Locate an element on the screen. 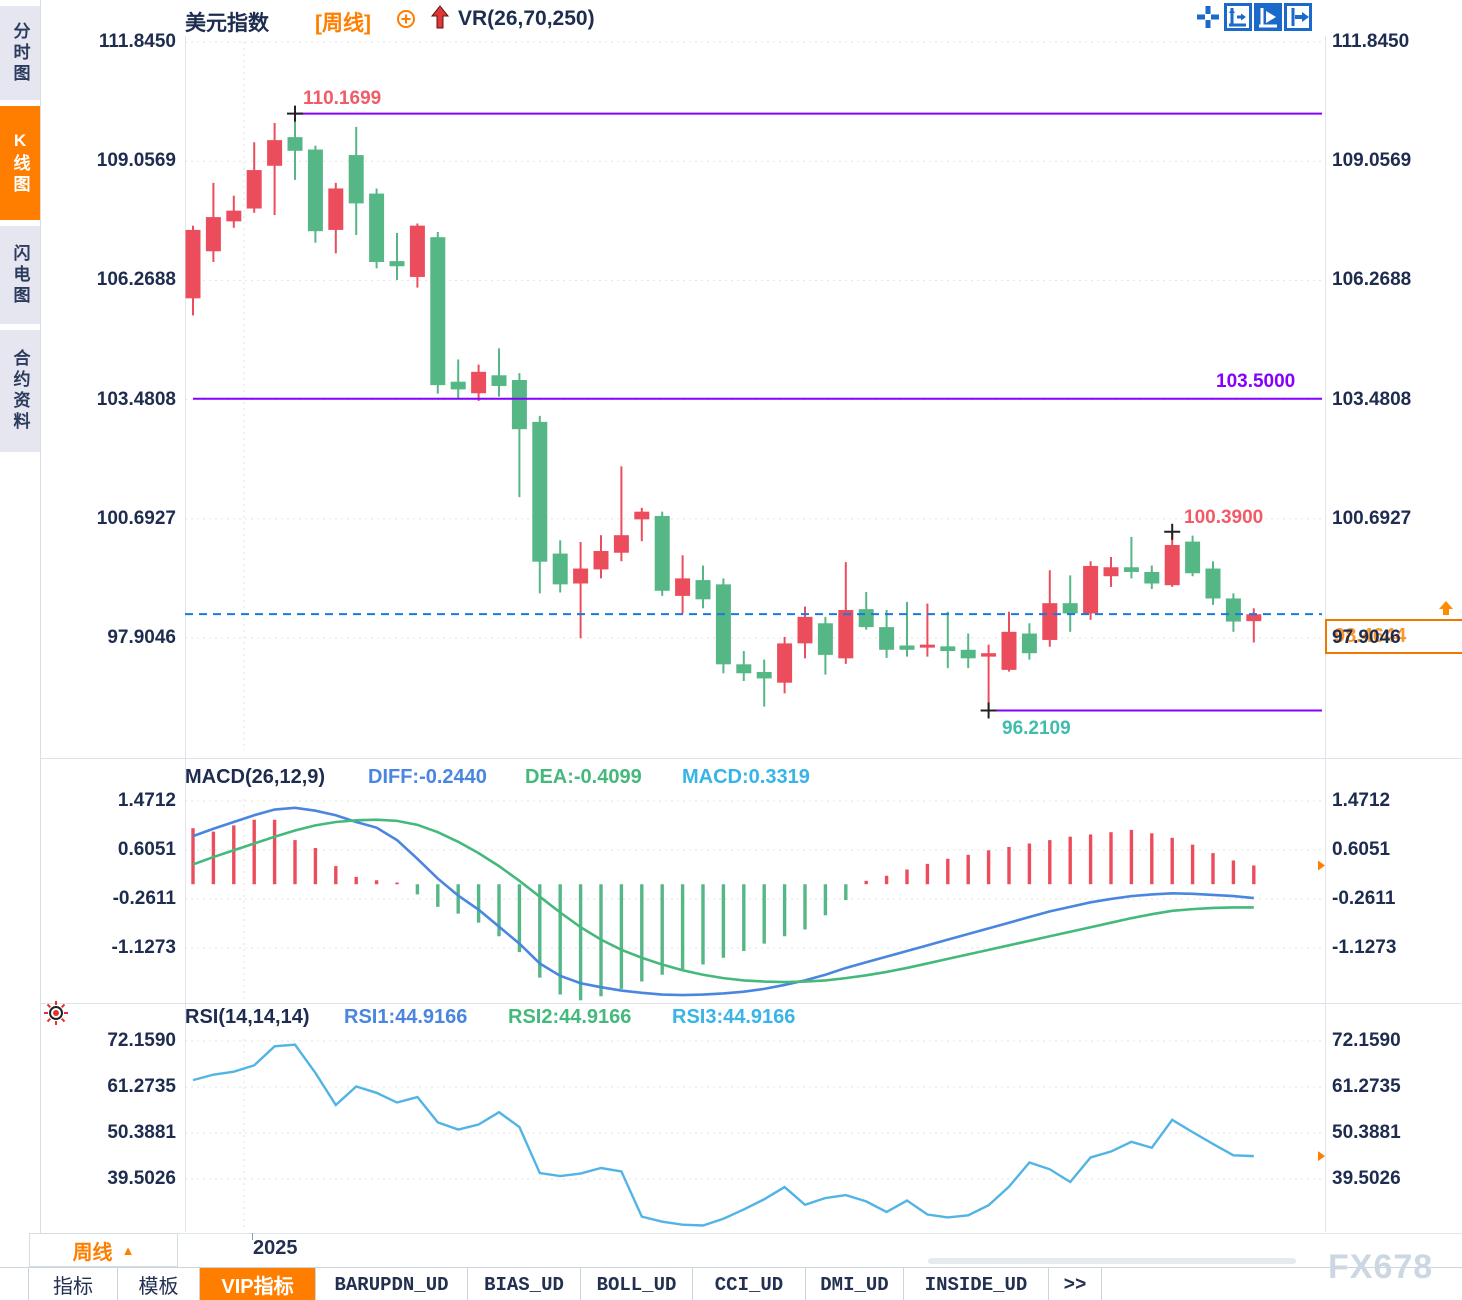 Image resolution: width=1462 pixels, height=1300 pixels. axis-scale-button is located at coordinates (1268, 17).